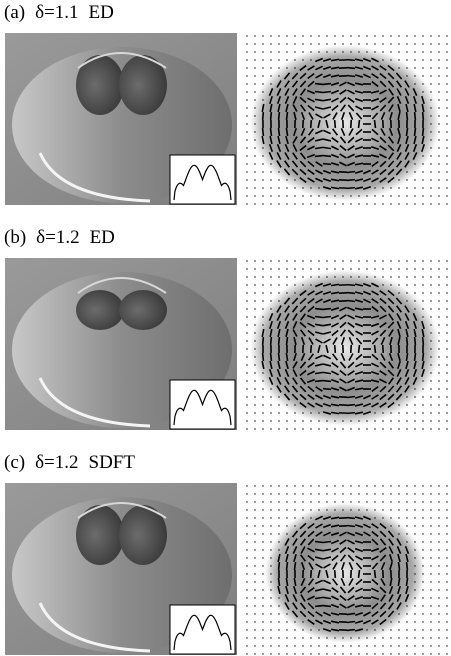  I want to click on hole, so click(143, 85).